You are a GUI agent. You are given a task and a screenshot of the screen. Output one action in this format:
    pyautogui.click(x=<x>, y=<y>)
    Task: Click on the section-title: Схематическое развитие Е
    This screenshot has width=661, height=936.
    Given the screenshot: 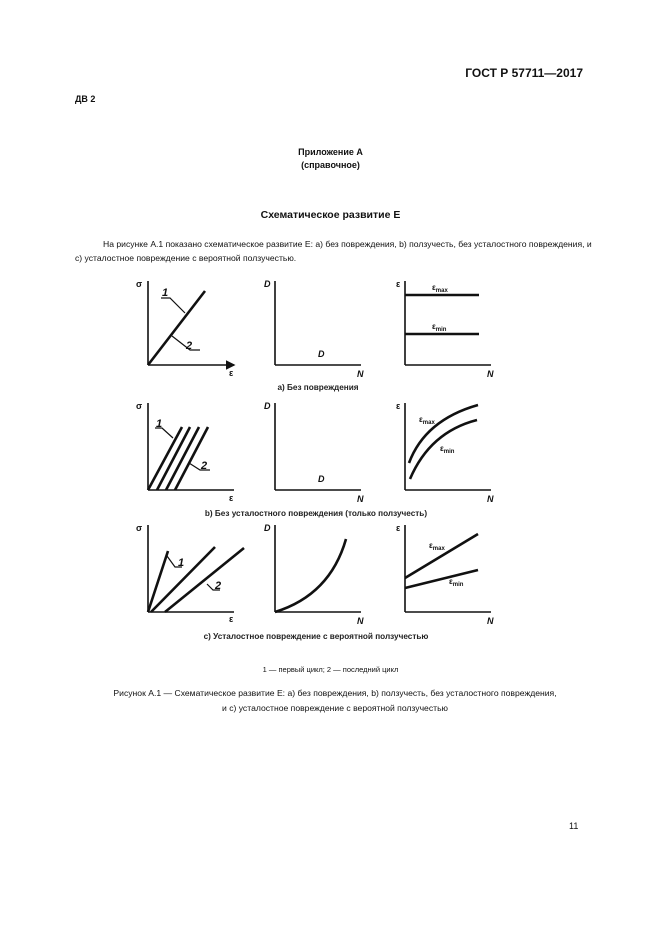 What is the action you would take?
    pyautogui.click(x=330, y=215)
    